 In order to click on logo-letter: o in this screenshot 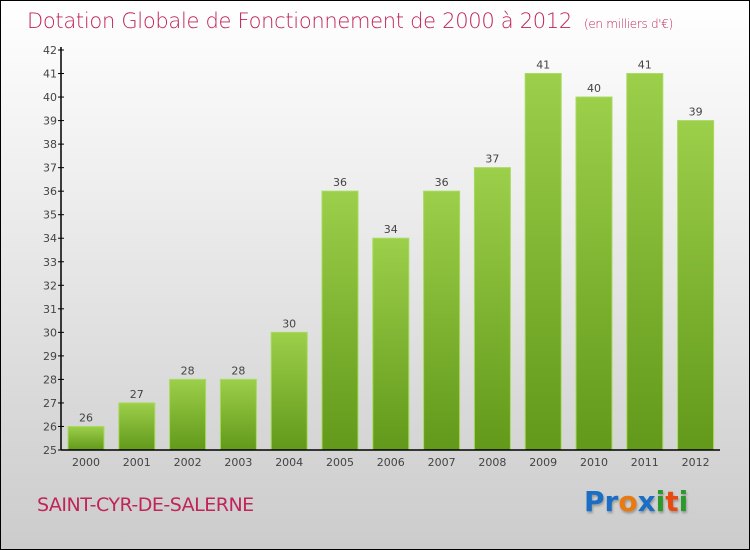, I will do `click(628, 501)`.